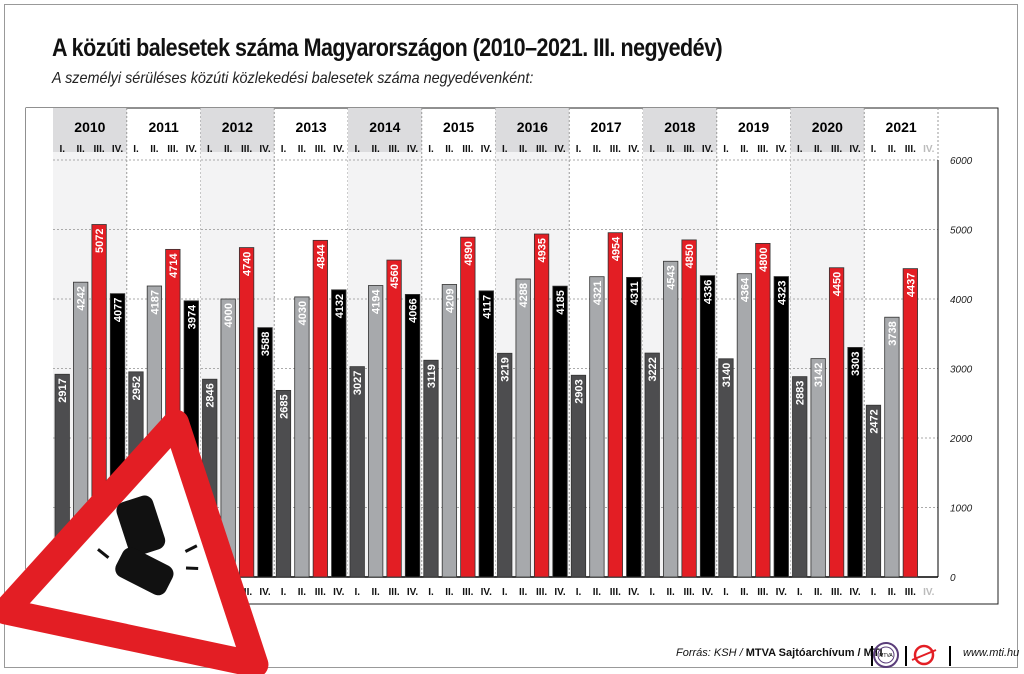 This screenshot has width=1024, height=674. Describe the element at coordinates (711, 653) in the screenshot. I see `source-prefix: Forrás: KSH /` at that location.